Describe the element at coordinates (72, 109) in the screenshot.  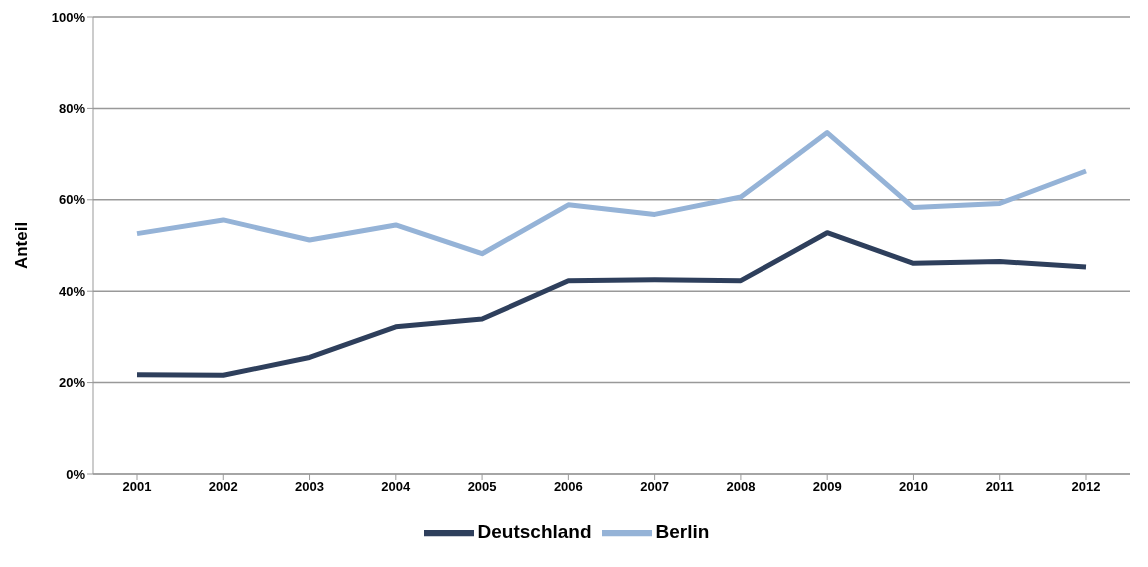
I see `y-tick-label: 80%` at that location.